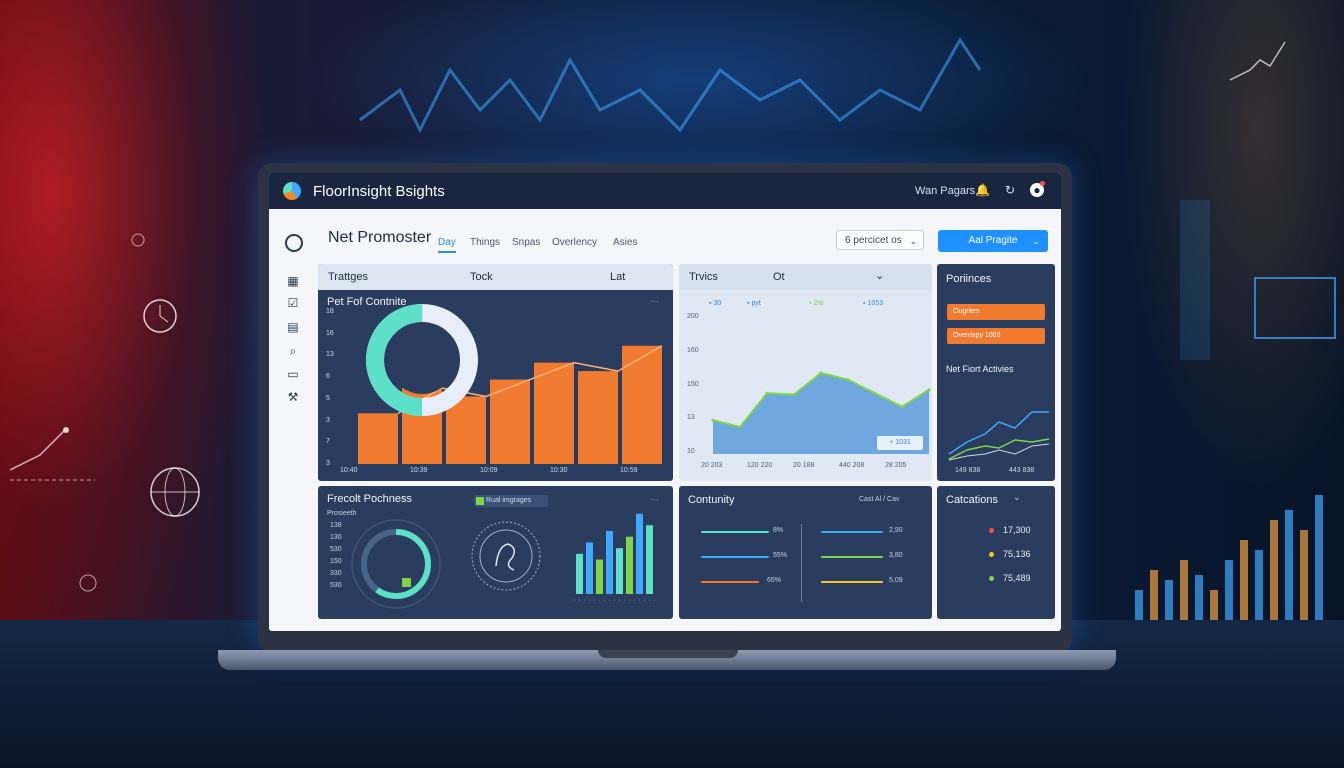 The width and height of the screenshot is (1344, 768). What do you see at coordinates (294, 243) in the screenshot?
I see `search-icon` at bounding box center [294, 243].